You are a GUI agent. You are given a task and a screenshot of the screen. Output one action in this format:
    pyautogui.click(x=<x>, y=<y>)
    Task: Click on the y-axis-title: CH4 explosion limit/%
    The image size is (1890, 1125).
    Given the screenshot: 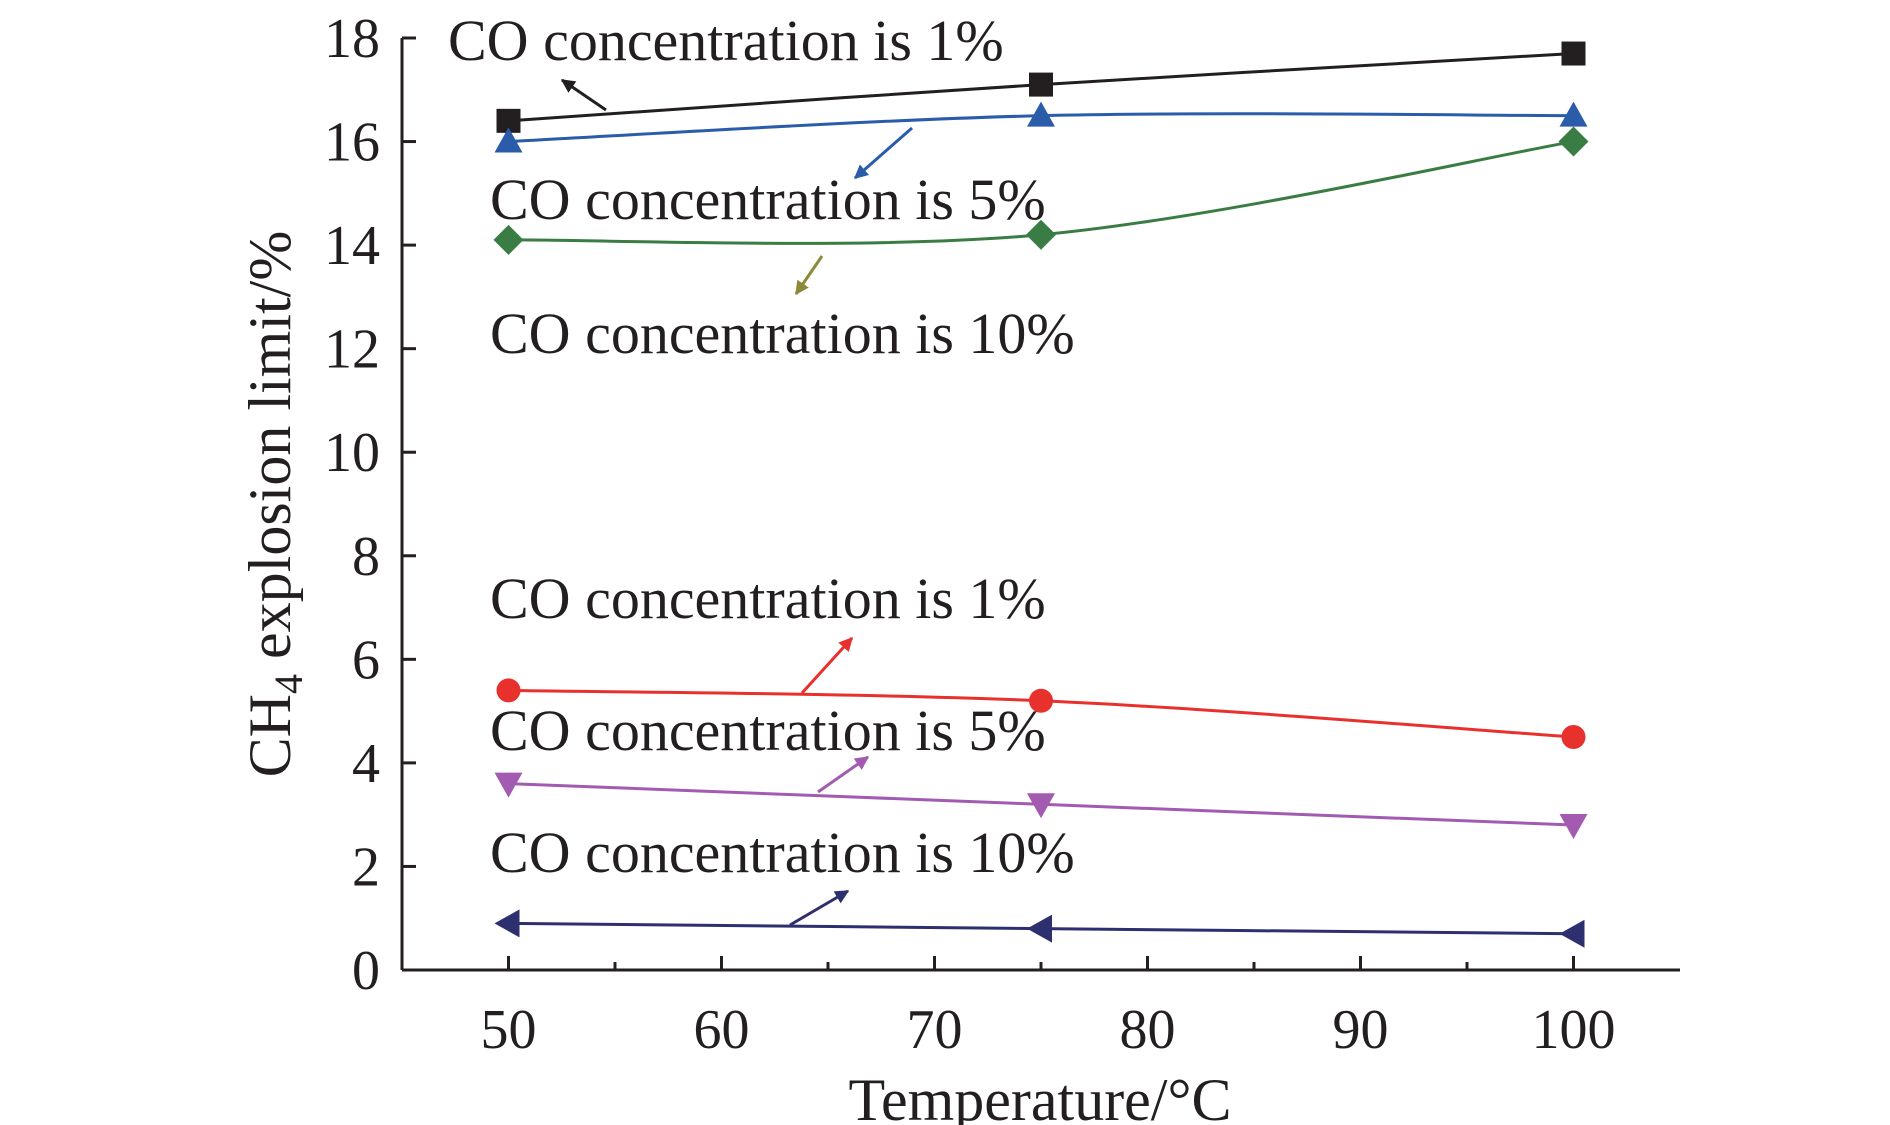 What is the action you would take?
    pyautogui.click(x=274, y=504)
    